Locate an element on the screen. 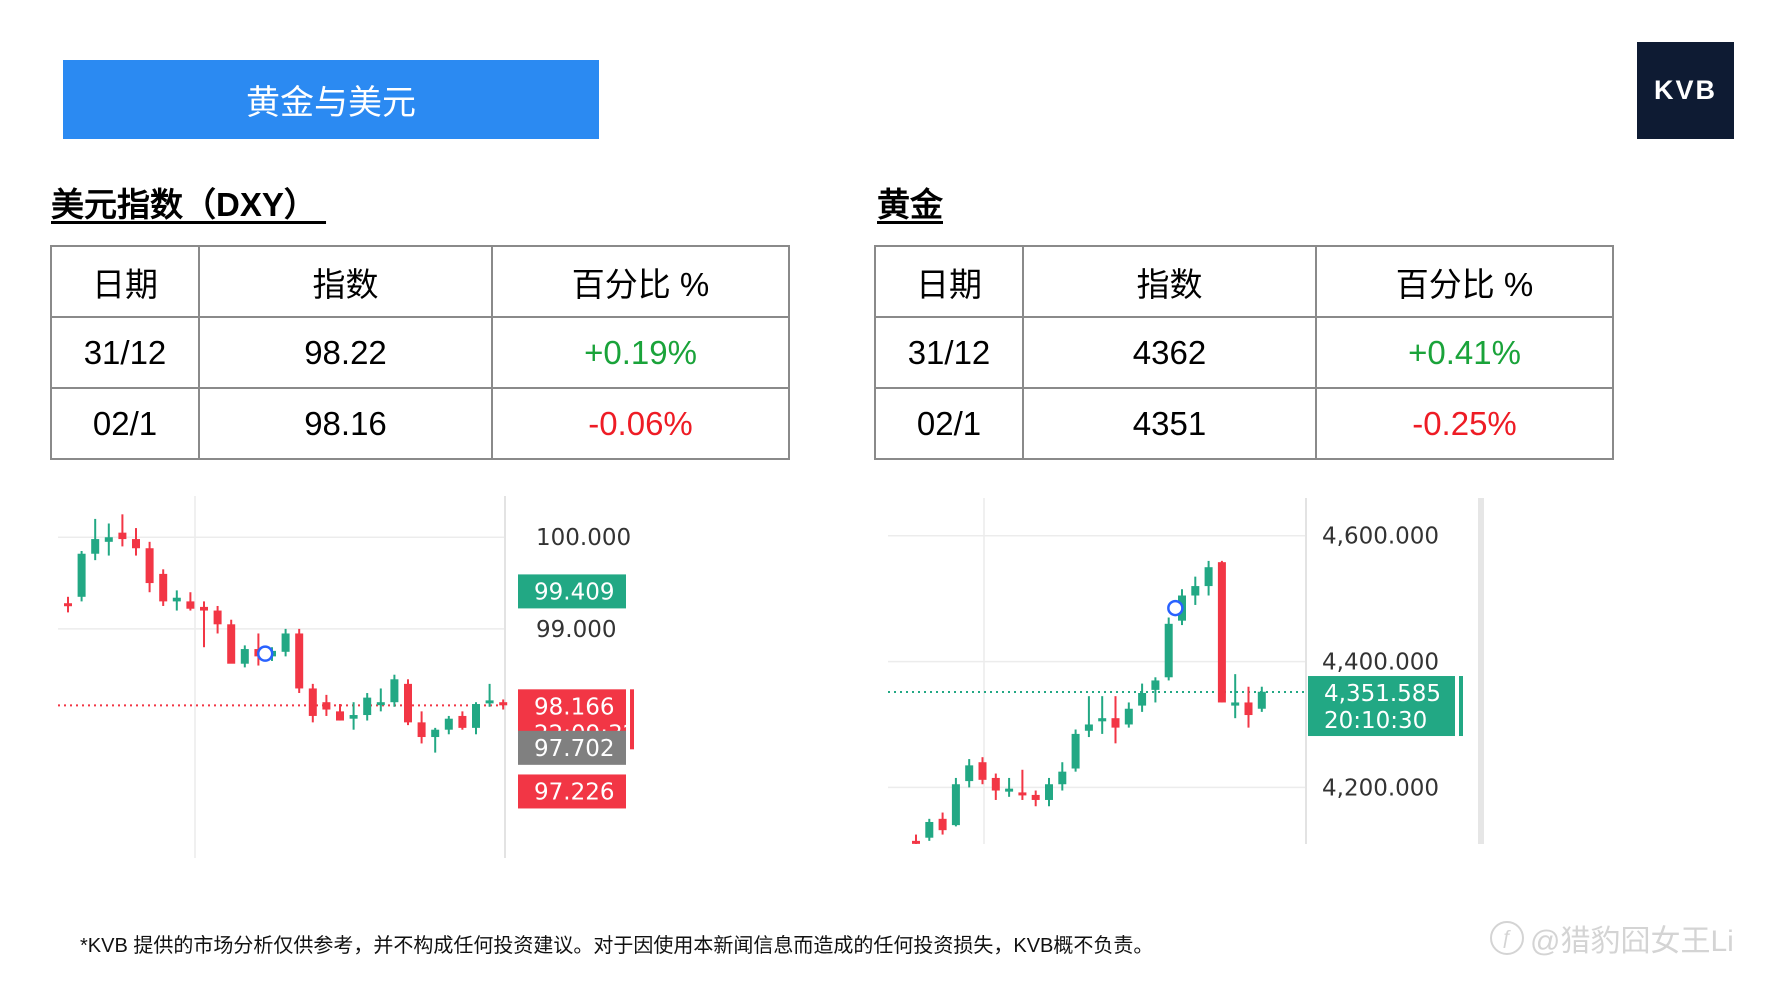  watermark-text: @猎豹囧女王Li is located at coordinates (1632, 941).